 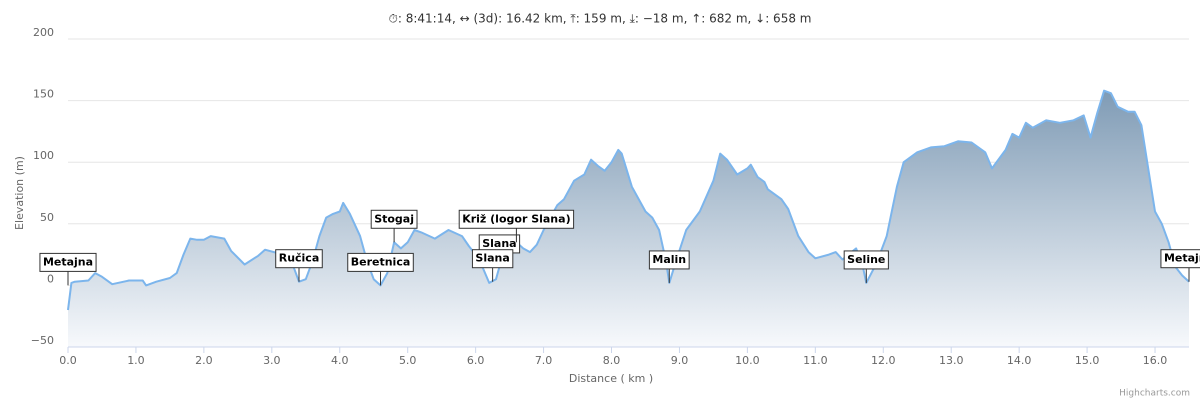 I want to click on x-tick-label: 2.0, so click(x=204, y=360).